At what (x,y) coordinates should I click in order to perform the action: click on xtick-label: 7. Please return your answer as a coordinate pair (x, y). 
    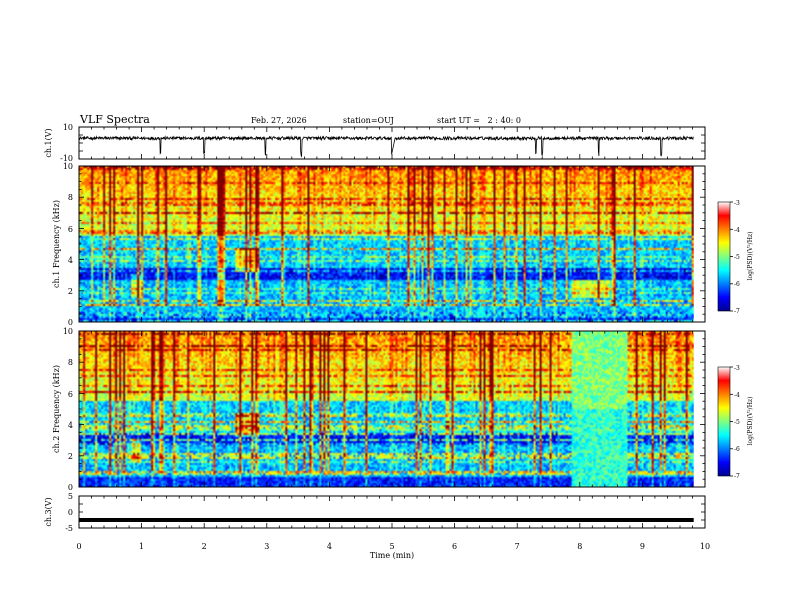
    Looking at the image, I should click on (517, 546).